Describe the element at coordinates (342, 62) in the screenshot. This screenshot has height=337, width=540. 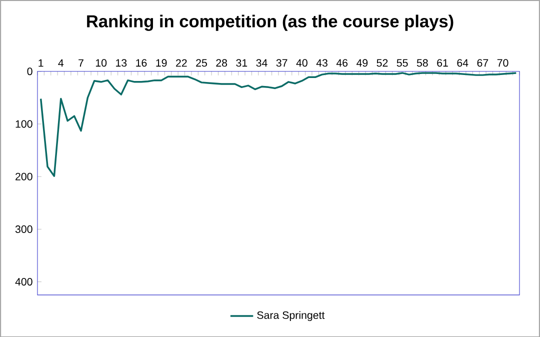
I see `x-tick-label: 46` at that location.